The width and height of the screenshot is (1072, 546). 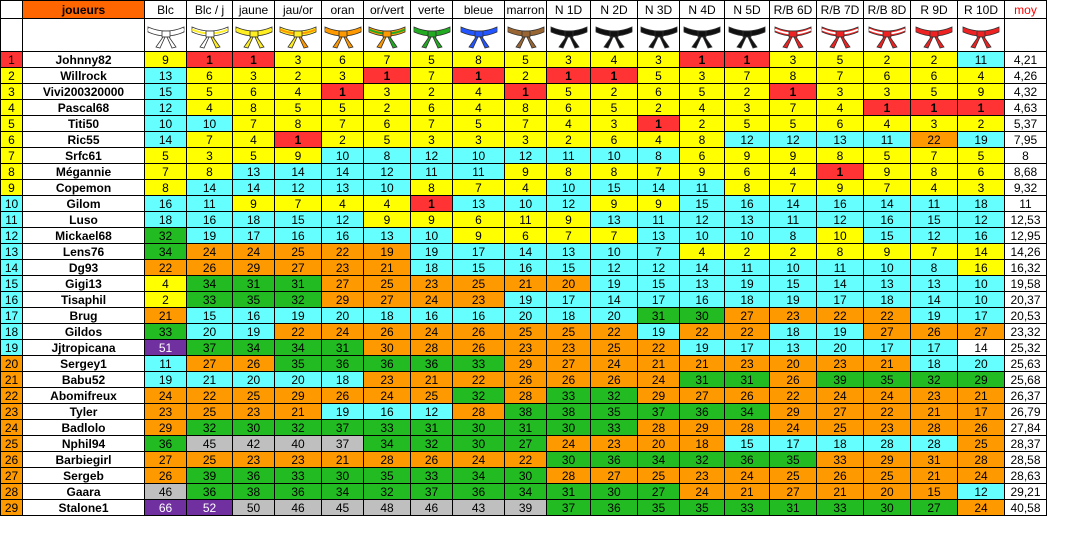 I want to click on score-cell: 66, so click(x=165, y=507).